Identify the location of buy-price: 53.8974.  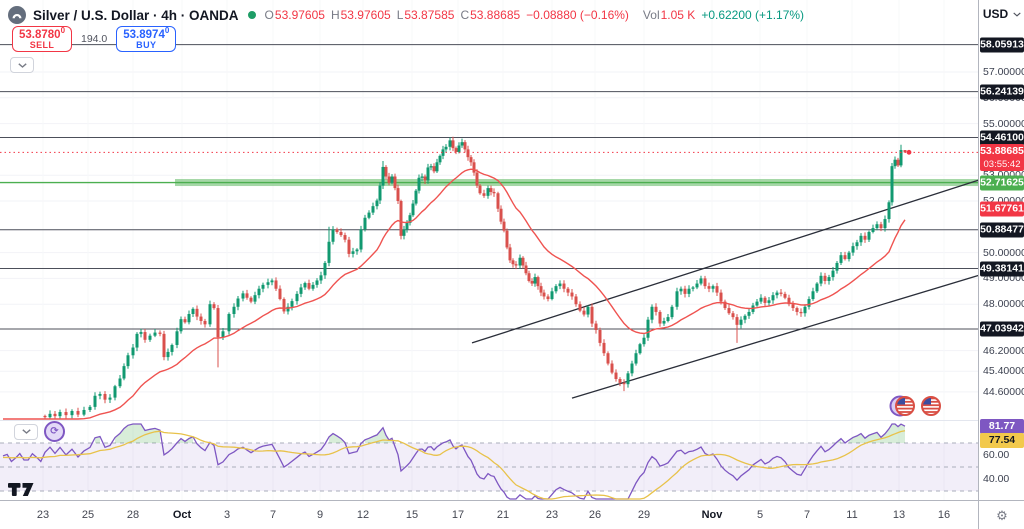
(144, 35).